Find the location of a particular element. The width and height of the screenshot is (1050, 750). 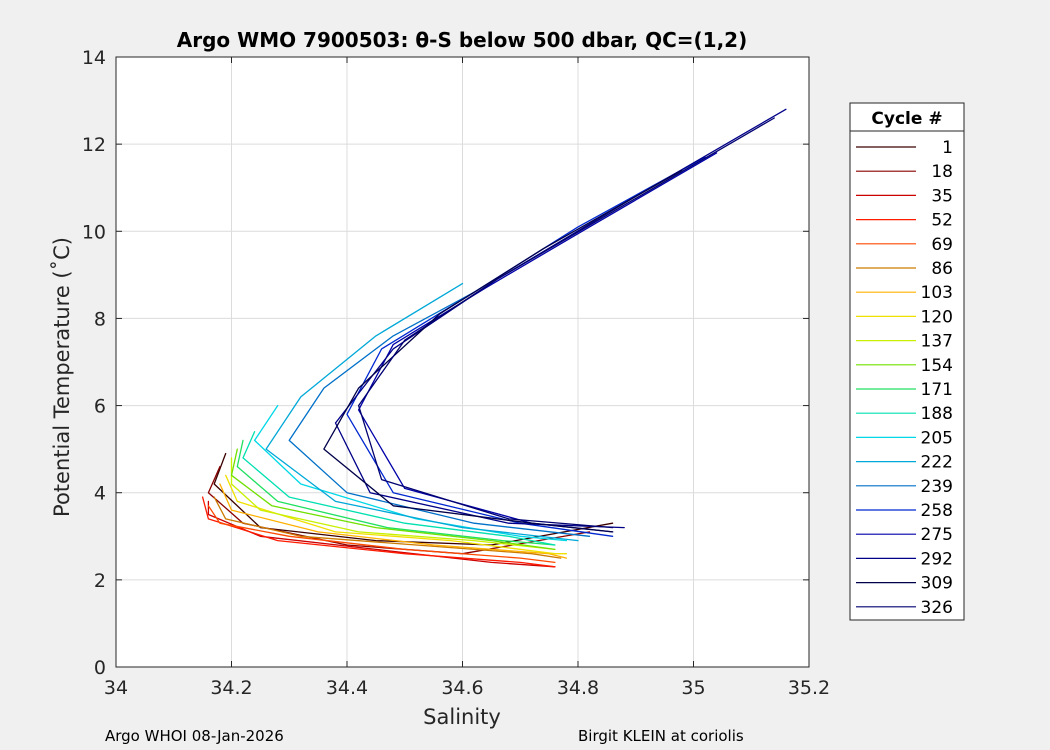

legend-label: 205 is located at coordinates (937, 438).